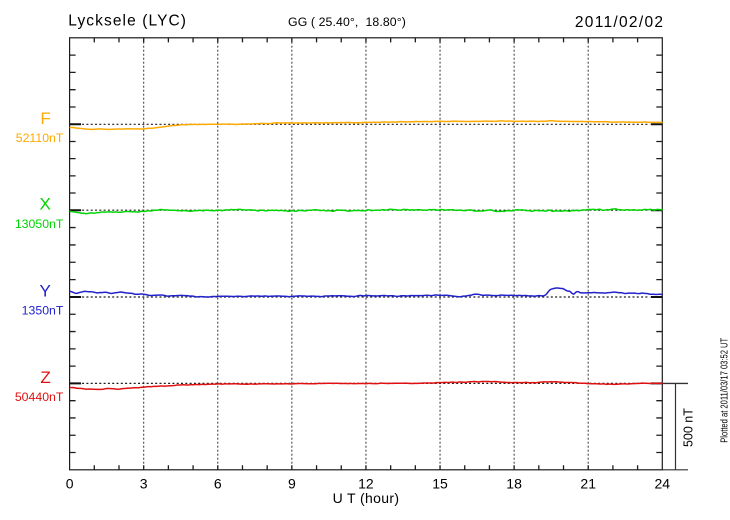 Image resolution: width=730 pixels, height=520 pixels. What do you see at coordinates (218, 483) in the screenshot?
I see `svg-text: 6` at bounding box center [218, 483].